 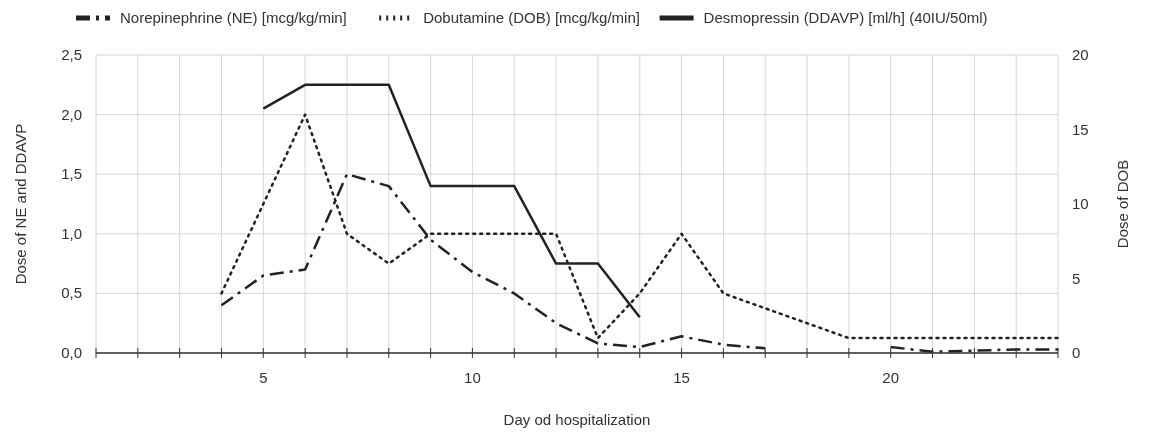 What do you see at coordinates (577, 419) in the screenshot?
I see `x-axis-title: Day od hospitalization` at bounding box center [577, 419].